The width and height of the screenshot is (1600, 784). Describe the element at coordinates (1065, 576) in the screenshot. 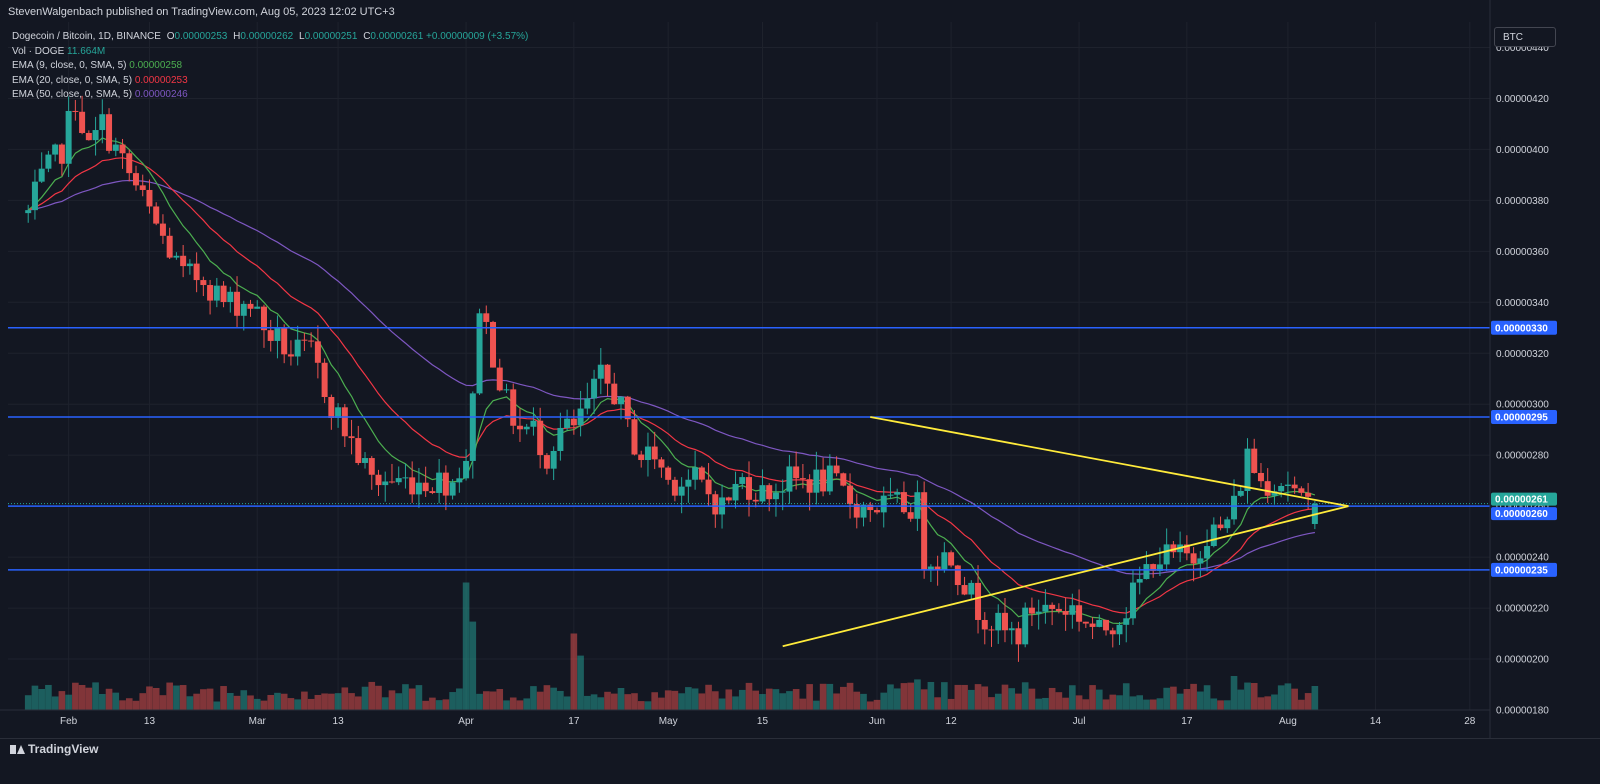

I see `triangle-lower-line` at that location.